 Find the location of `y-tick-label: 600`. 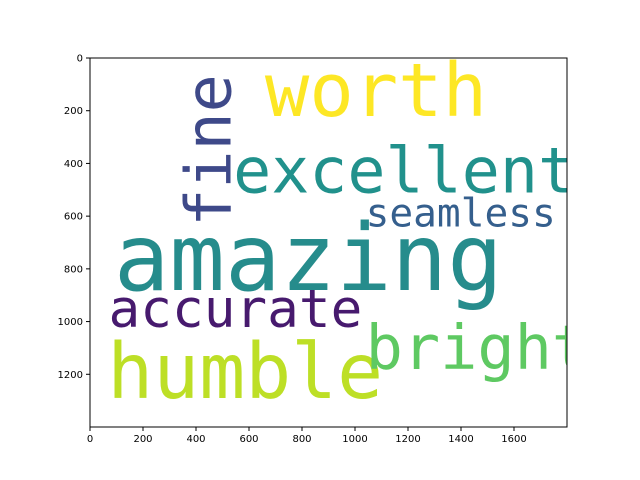

y-tick-label: 600 is located at coordinates (73, 217).